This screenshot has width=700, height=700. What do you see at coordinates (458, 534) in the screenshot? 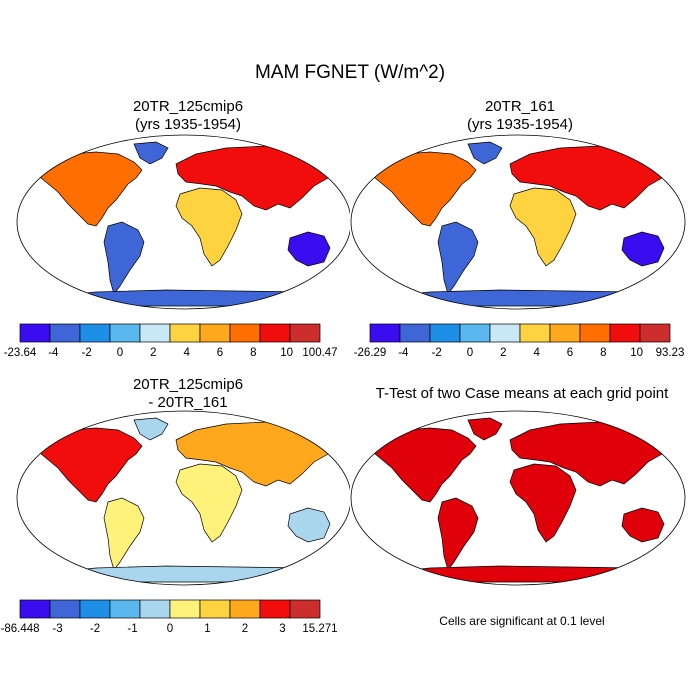
I see `significance-region-samerica` at bounding box center [458, 534].